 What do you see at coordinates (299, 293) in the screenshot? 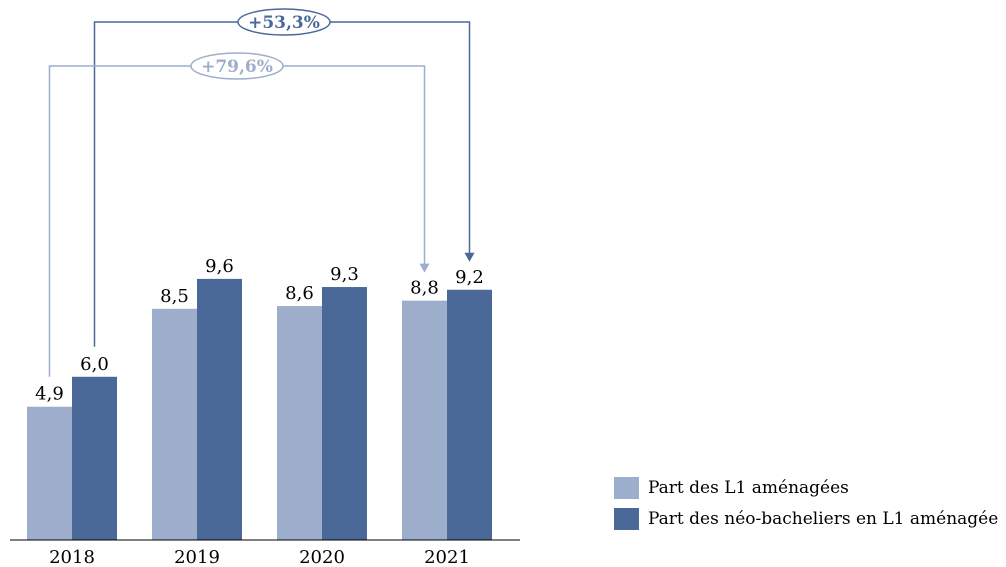
I see `data-label: 8,6` at bounding box center [299, 293].